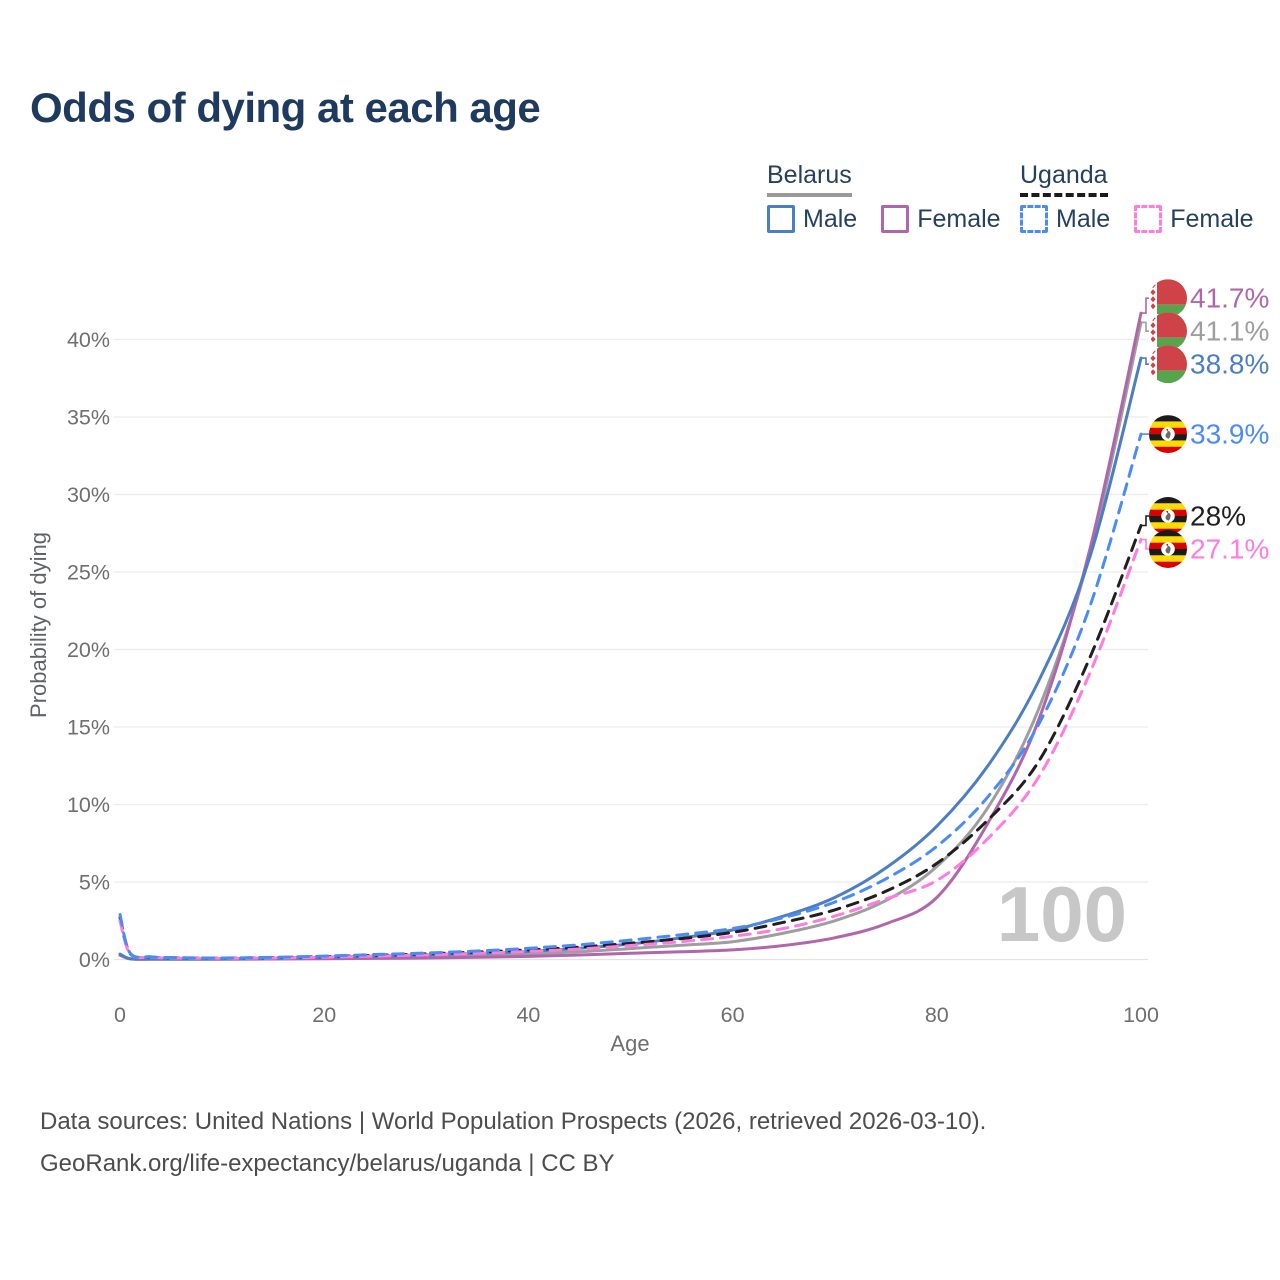 The width and height of the screenshot is (1280, 1280). Describe the element at coordinates (809, 179) in the screenshot. I see `legend-country-belarus: Belarus` at that location.